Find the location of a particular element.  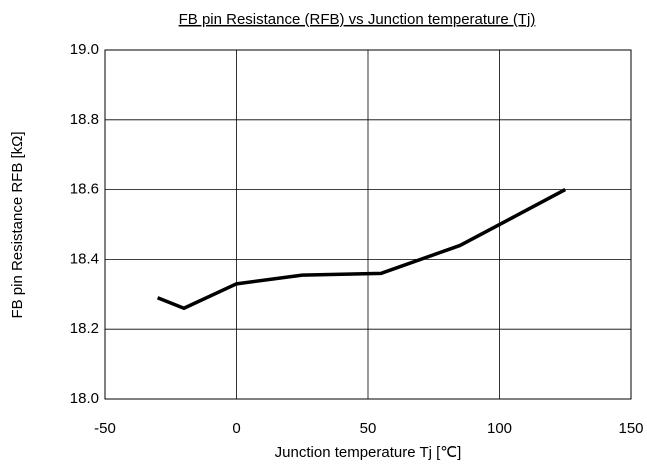

x-tick-label: -50 is located at coordinates (105, 428).